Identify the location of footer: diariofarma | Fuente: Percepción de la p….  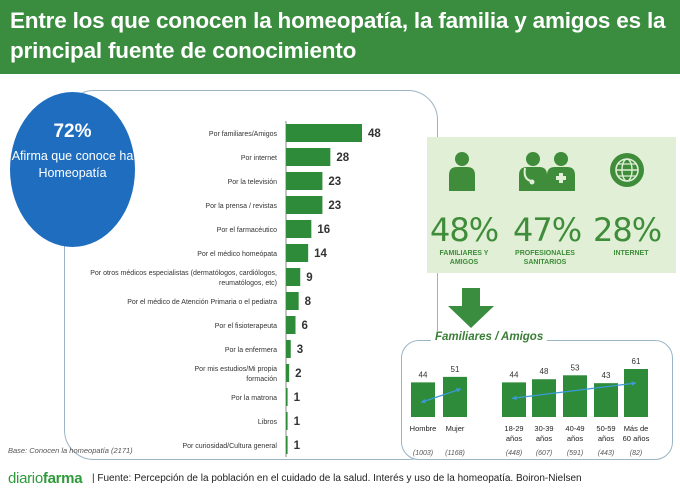
(340, 479).